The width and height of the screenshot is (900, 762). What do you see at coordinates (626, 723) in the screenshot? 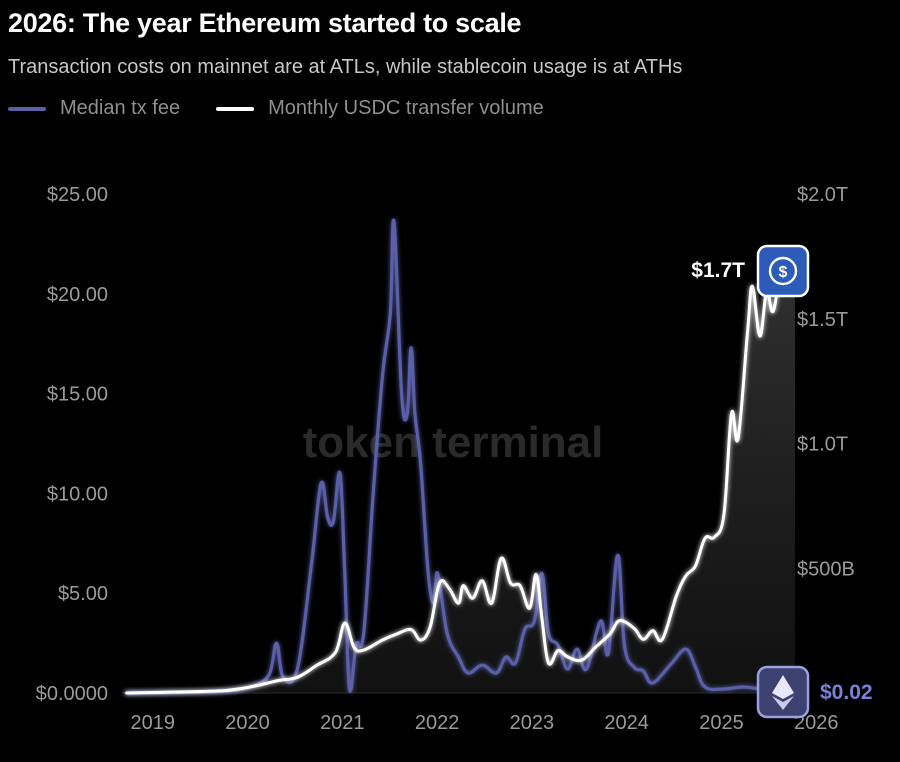
I see `x-tick-label: 2024` at bounding box center [626, 723].